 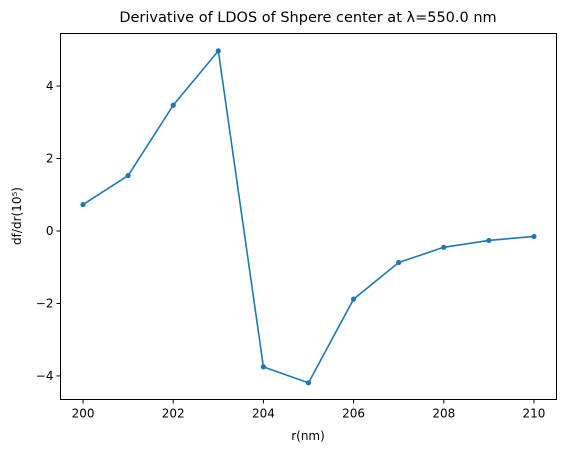 I want to click on y-axis: 4 2 0 −2 −4, so click(x=48, y=231).